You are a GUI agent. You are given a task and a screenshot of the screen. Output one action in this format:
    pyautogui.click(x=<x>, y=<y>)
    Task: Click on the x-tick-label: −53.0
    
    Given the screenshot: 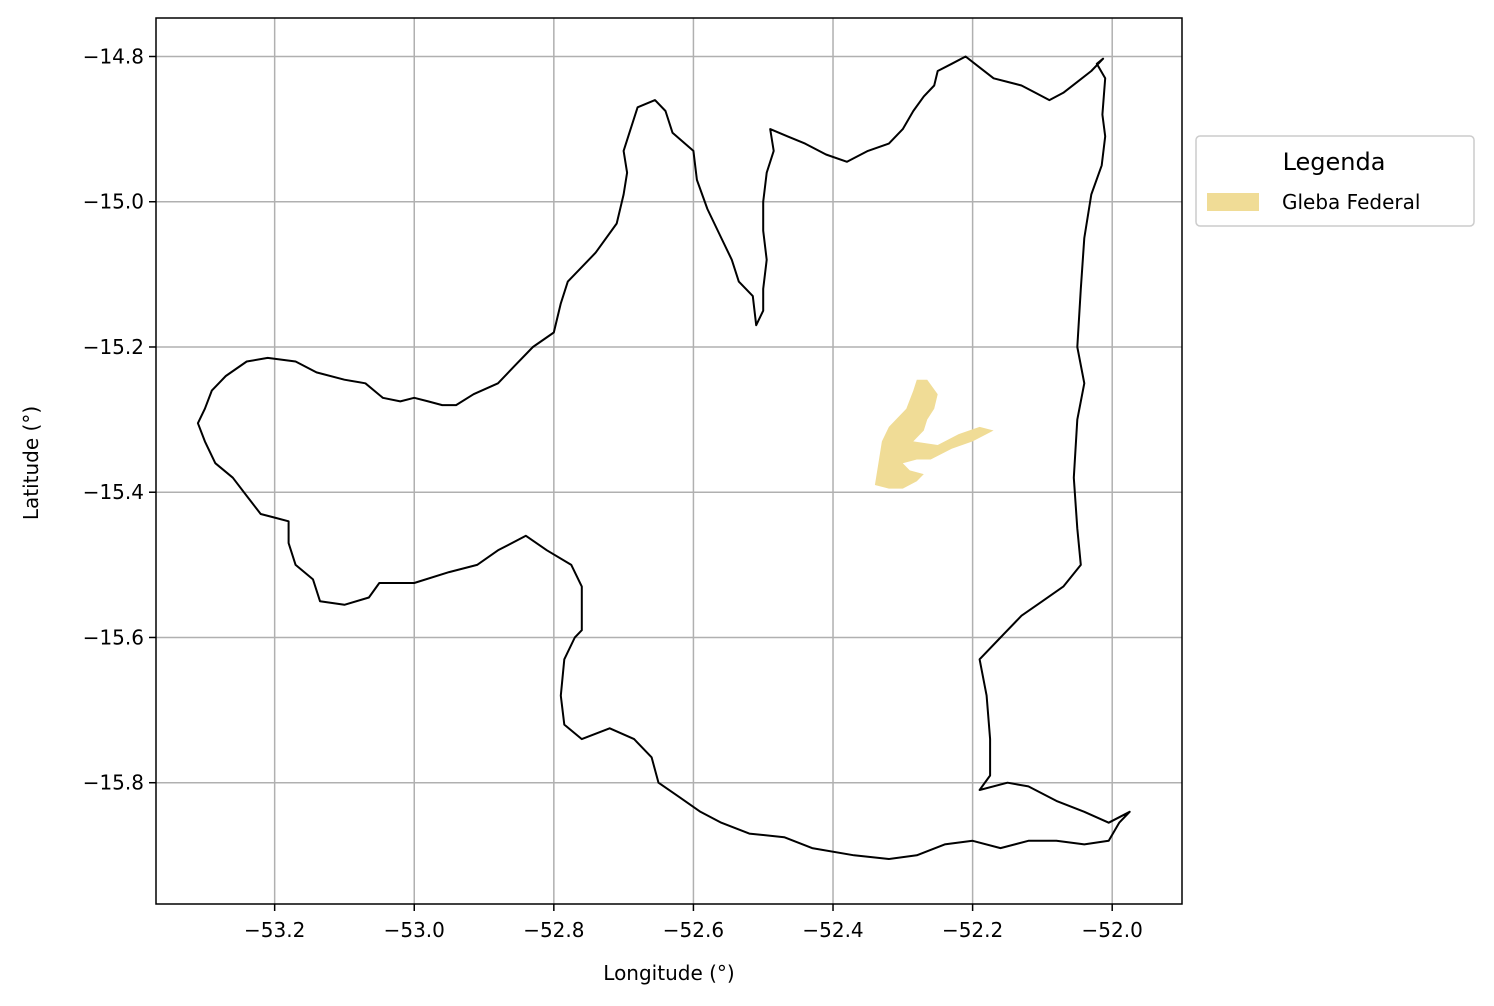 What is the action you would take?
    pyautogui.click(x=414, y=930)
    